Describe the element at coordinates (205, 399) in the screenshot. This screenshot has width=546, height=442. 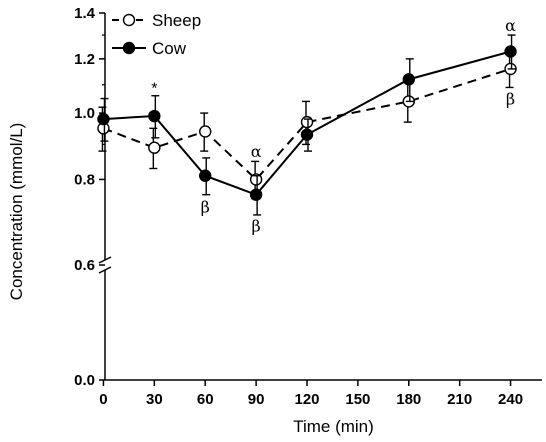
I see `x-tick-label: 60` at that location.